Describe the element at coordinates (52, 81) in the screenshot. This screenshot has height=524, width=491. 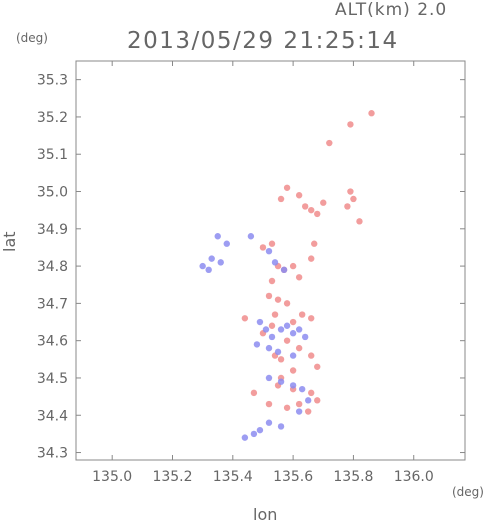
I see `y-tick-label: 35.3` at that location.